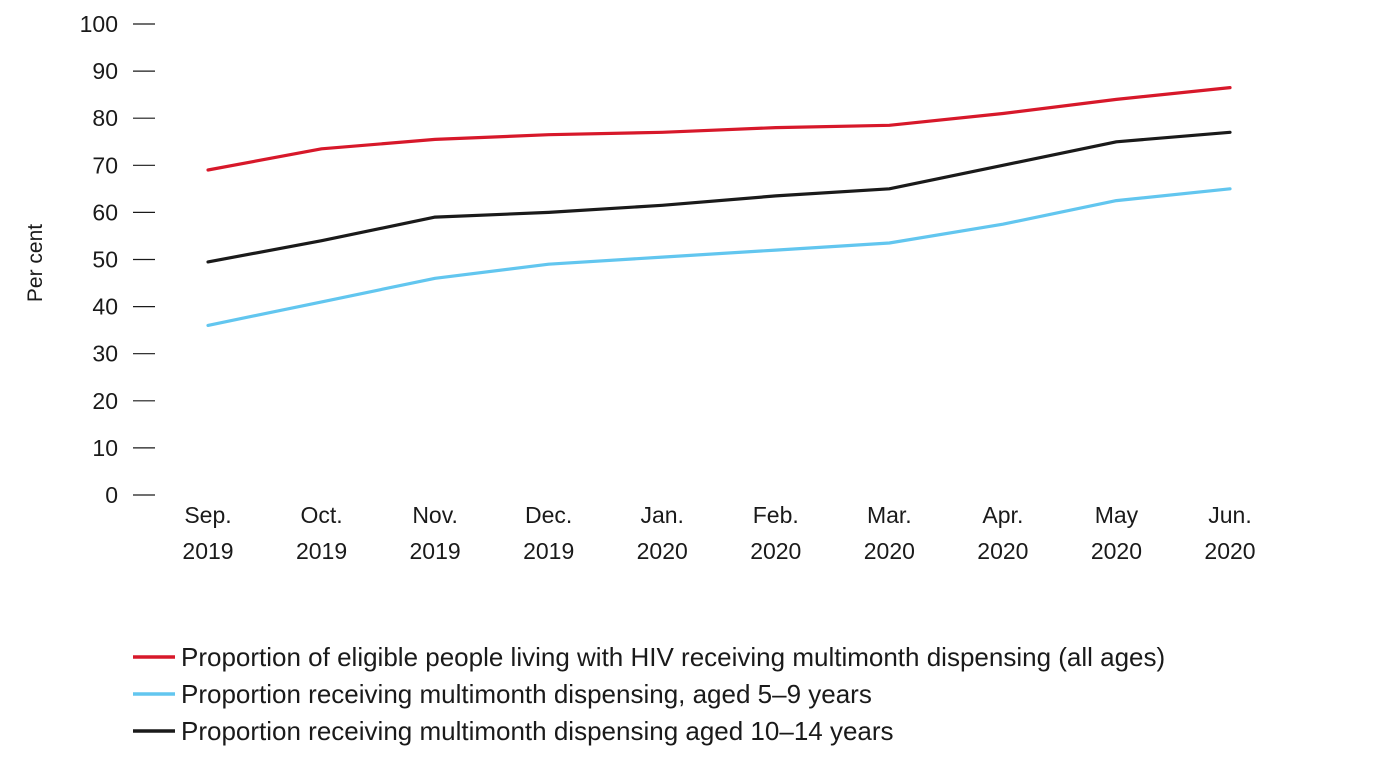 The width and height of the screenshot is (1394, 763). Describe the element at coordinates (35, 263) in the screenshot. I see `y-axis-title: Per cent` at that location.